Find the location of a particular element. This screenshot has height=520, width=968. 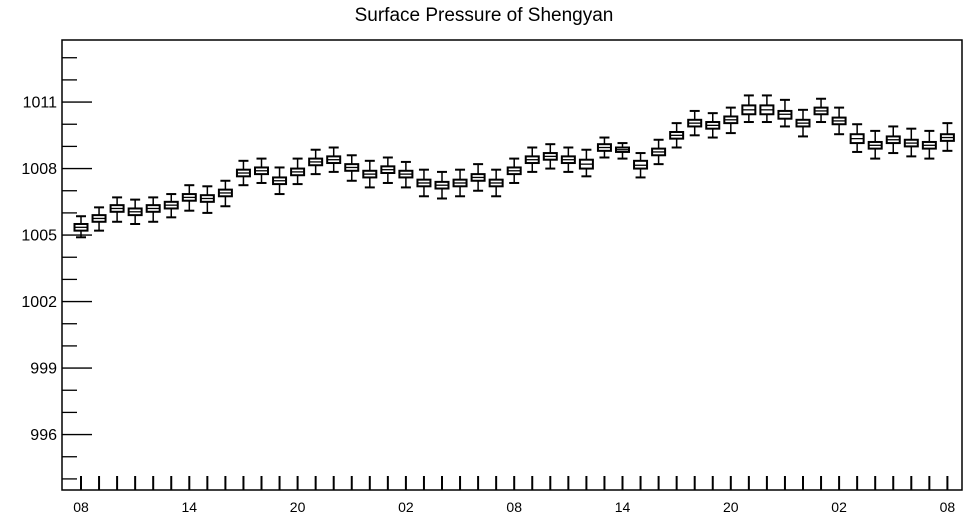

y-tick-label: 1008 is located at coordinates (39, 169).